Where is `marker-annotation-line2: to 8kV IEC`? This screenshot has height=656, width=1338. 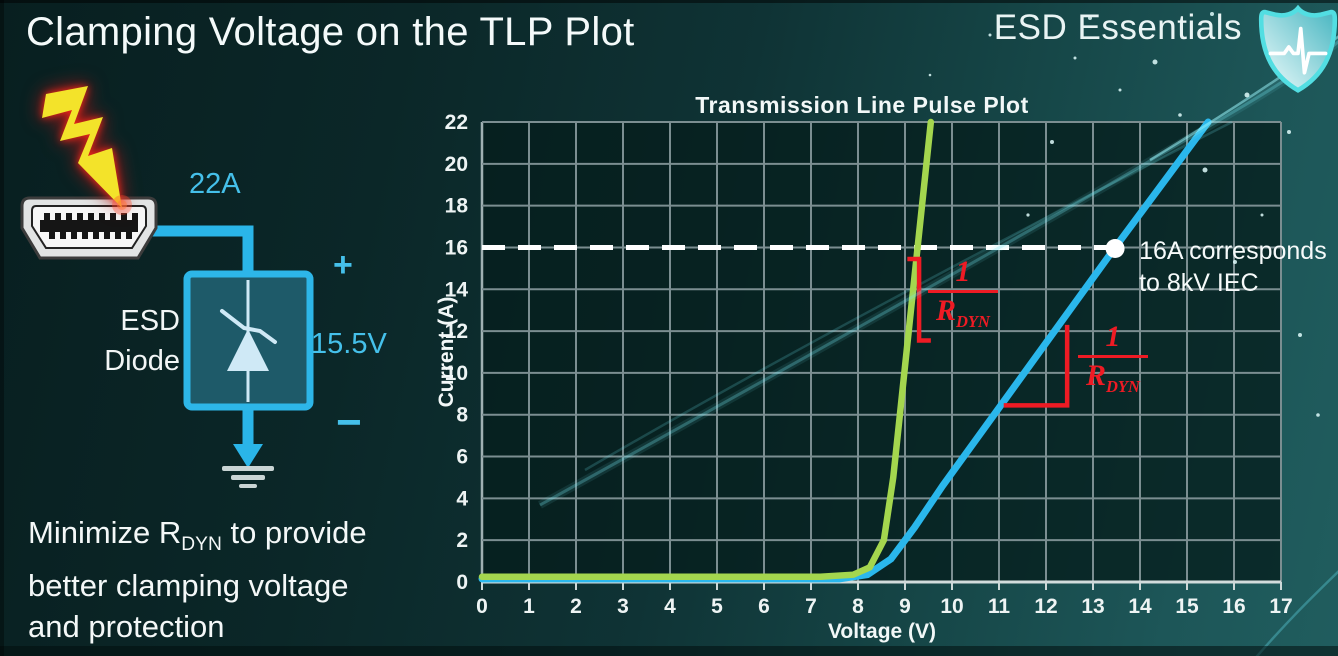
marker-annotation-line2: to 8kV IEC is located at coordinates (1199, 282).